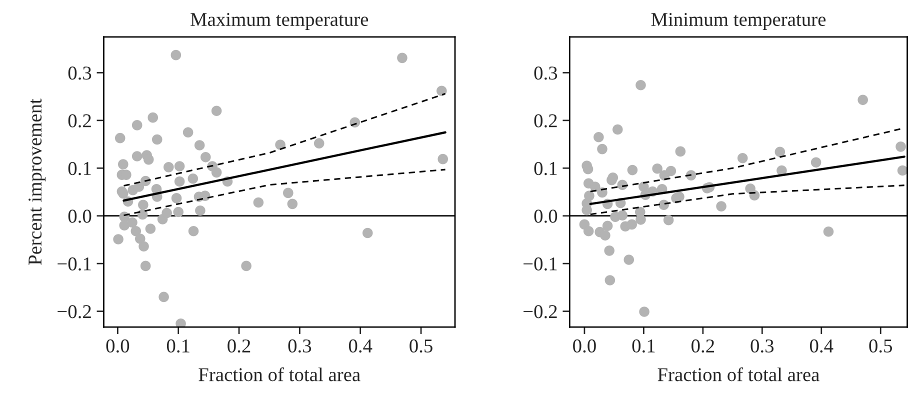  Describe the element at coordinates (738, 21) in the screenshot. I see `chart-title: Minimum temperature` at that location.